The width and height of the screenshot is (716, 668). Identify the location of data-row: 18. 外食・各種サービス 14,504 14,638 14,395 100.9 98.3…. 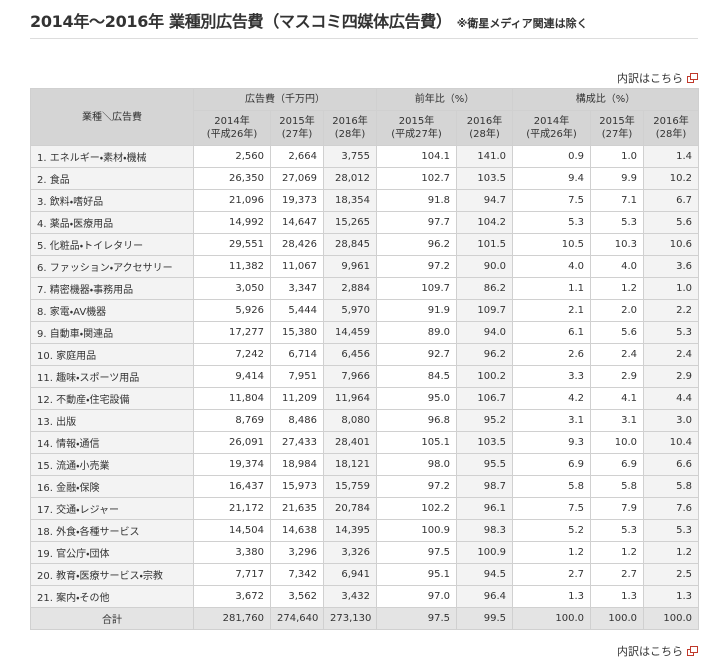
(365, 530).